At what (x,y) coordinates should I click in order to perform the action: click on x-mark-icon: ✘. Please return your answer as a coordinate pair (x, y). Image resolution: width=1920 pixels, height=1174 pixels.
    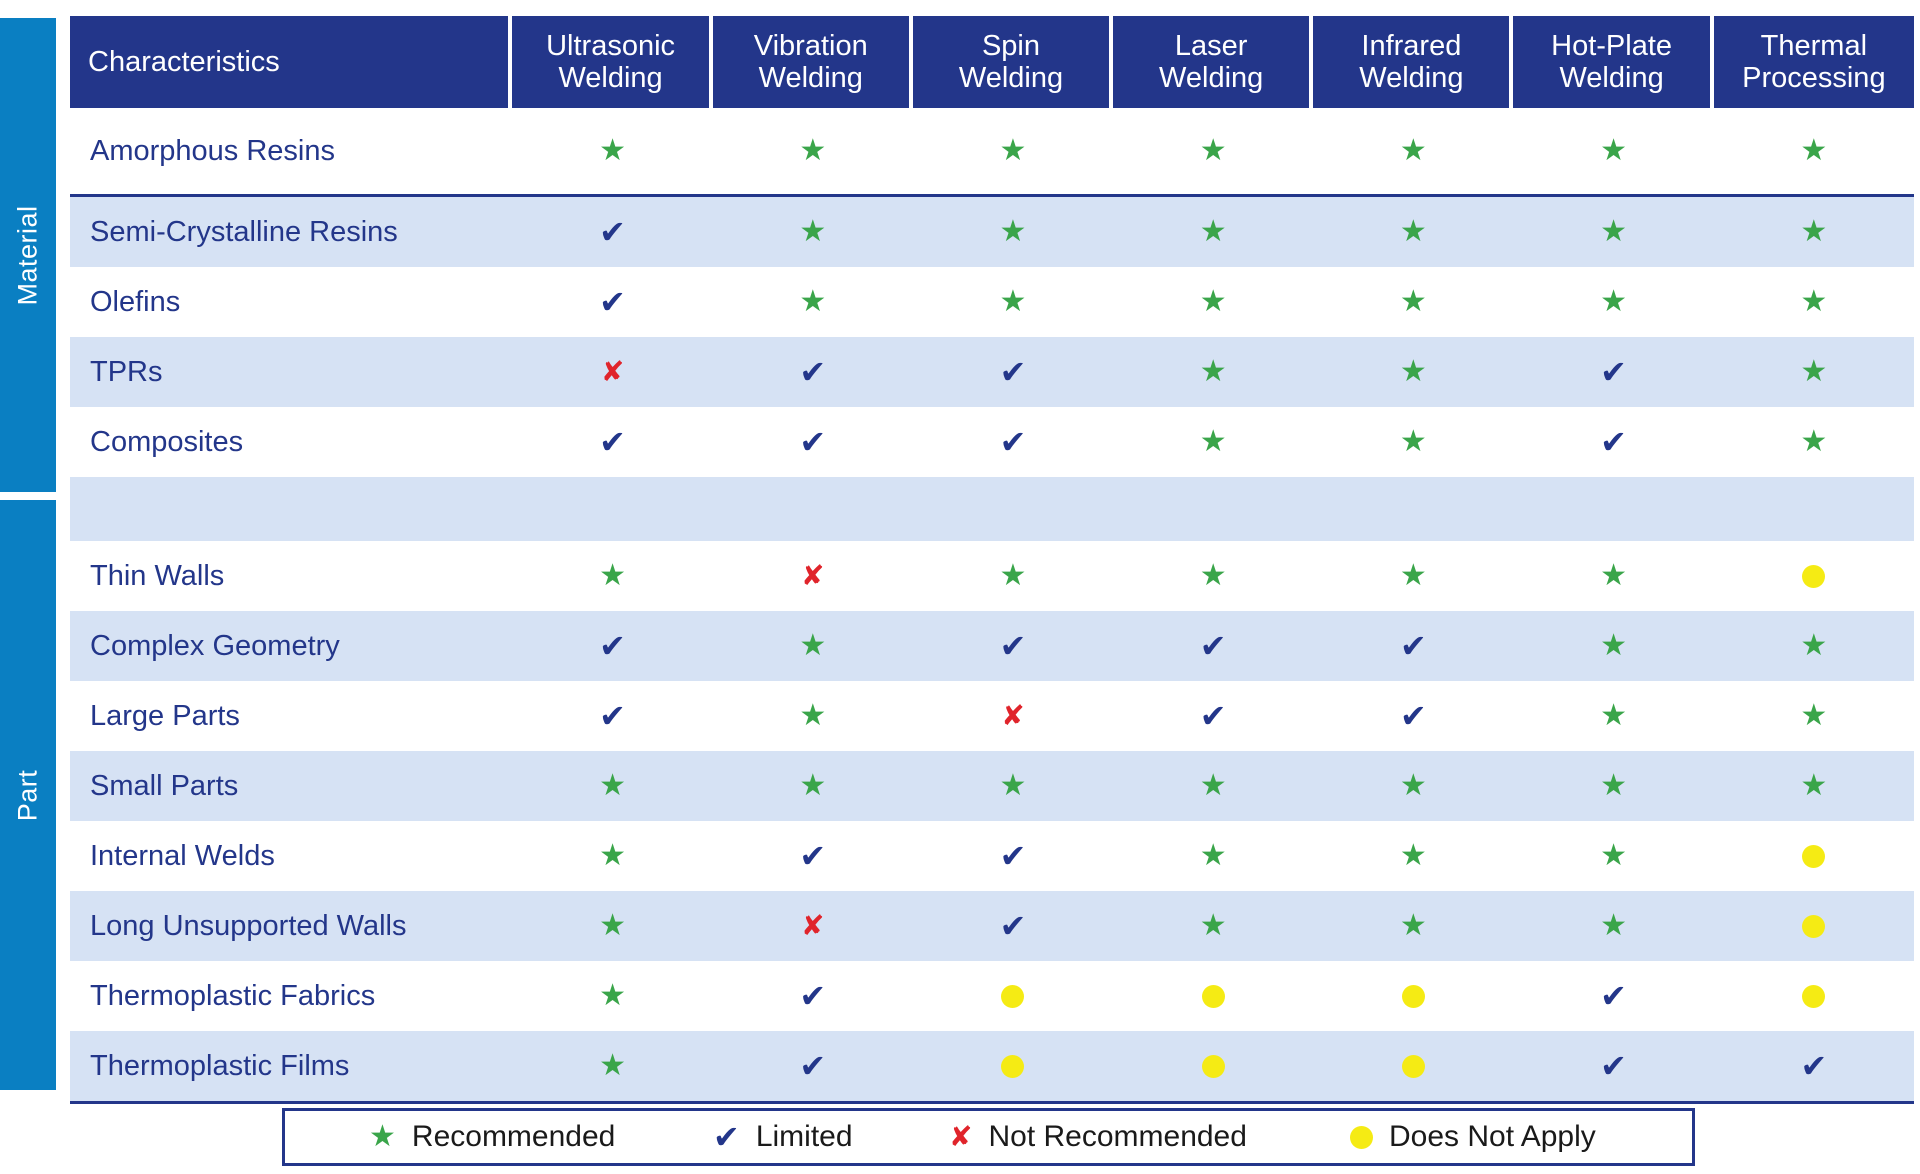
    Looking at the image, I should click on (813, 575).